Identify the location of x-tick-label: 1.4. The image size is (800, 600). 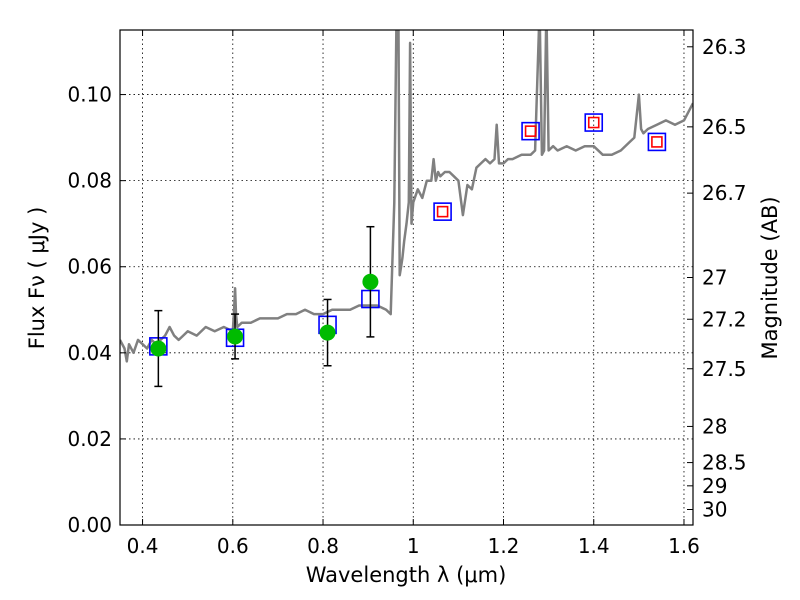
(594, 546).